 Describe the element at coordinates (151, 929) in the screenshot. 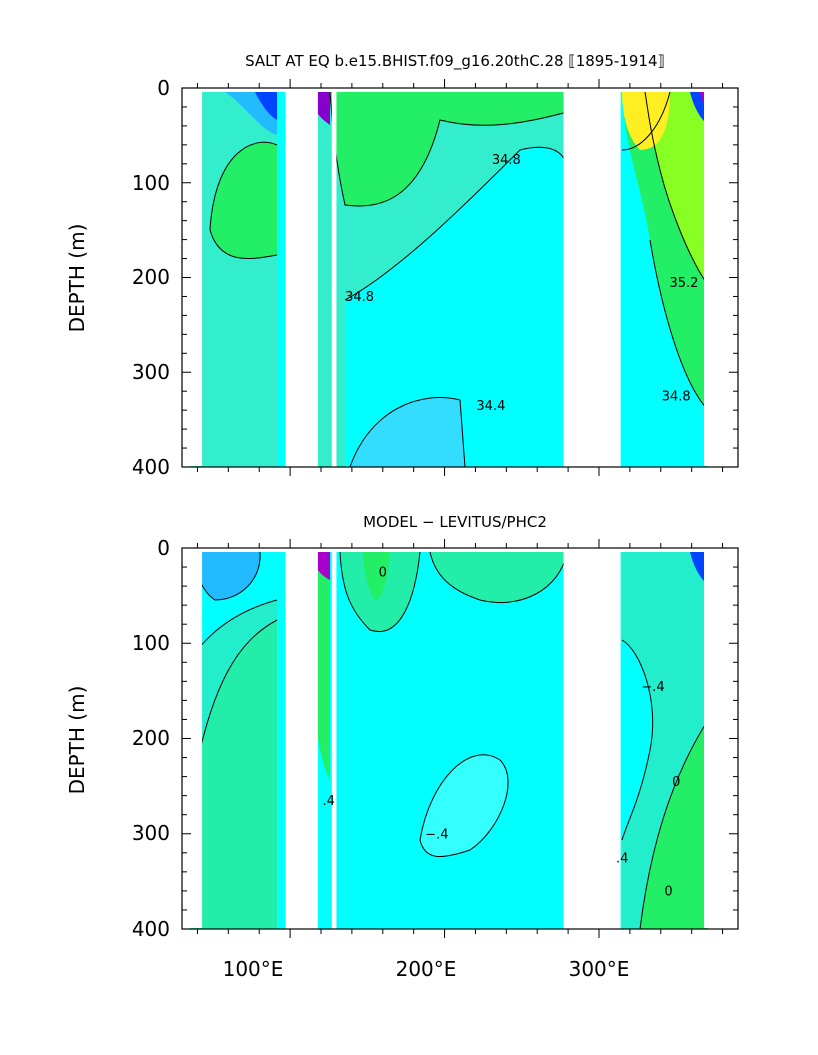

I see `diff-ytick-label-400: 400` at that location.